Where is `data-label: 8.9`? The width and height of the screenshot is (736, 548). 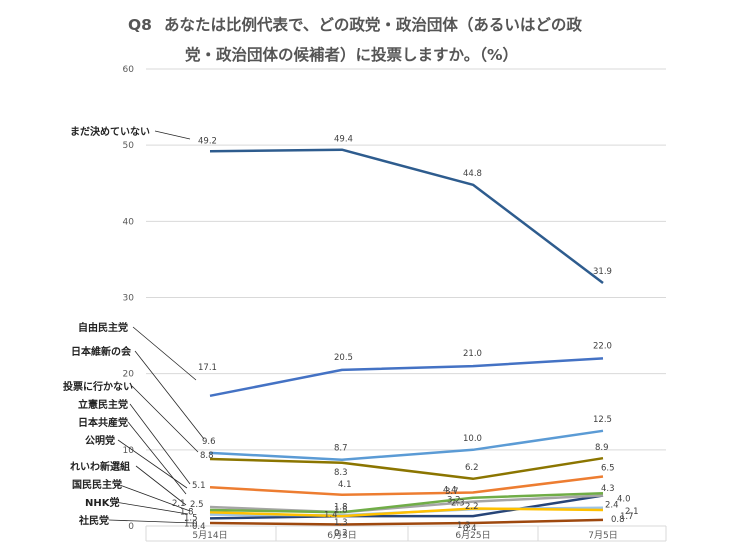
data-label: 8.9 is located at coordinates (602, 448).